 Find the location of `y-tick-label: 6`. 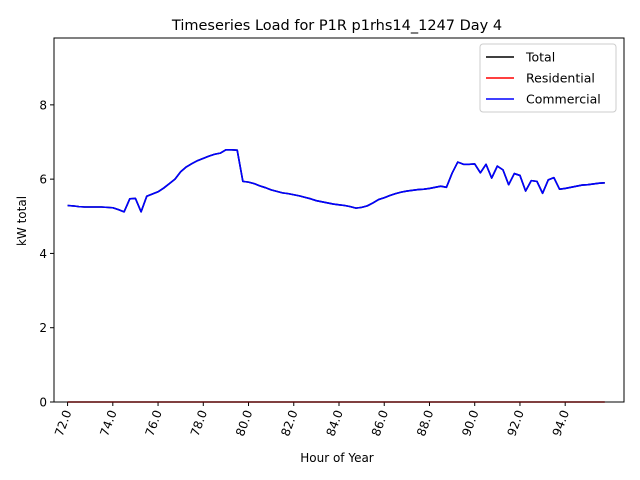

y-tick-label: 6 is located at coordinates (43, 180).